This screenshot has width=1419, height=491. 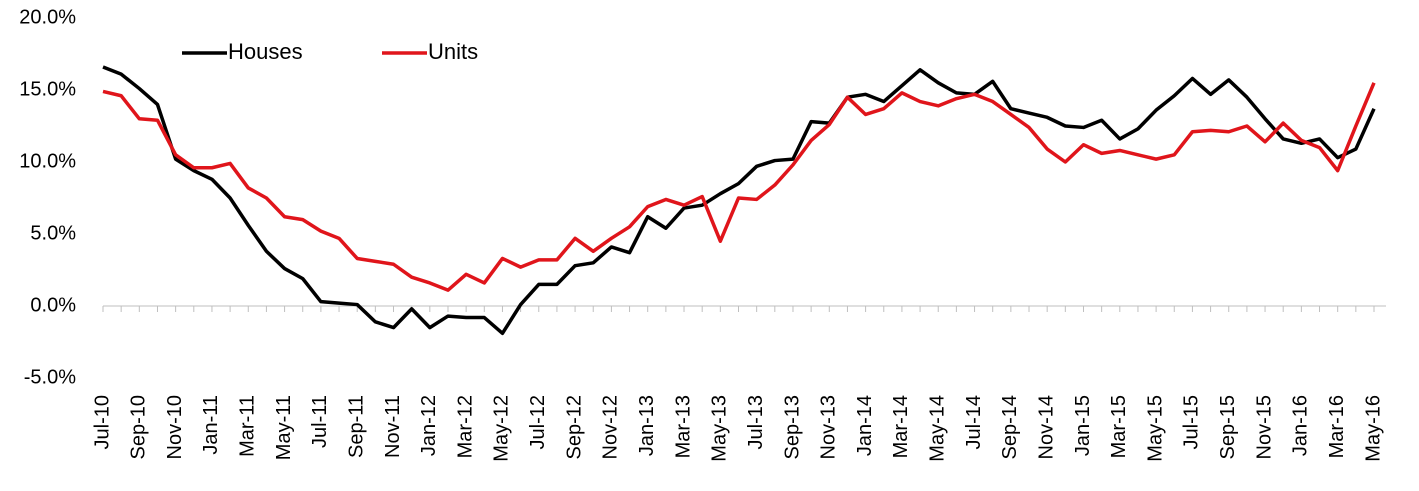 I want to click on x-tick-label: May-11, so click(x=284, y=427).